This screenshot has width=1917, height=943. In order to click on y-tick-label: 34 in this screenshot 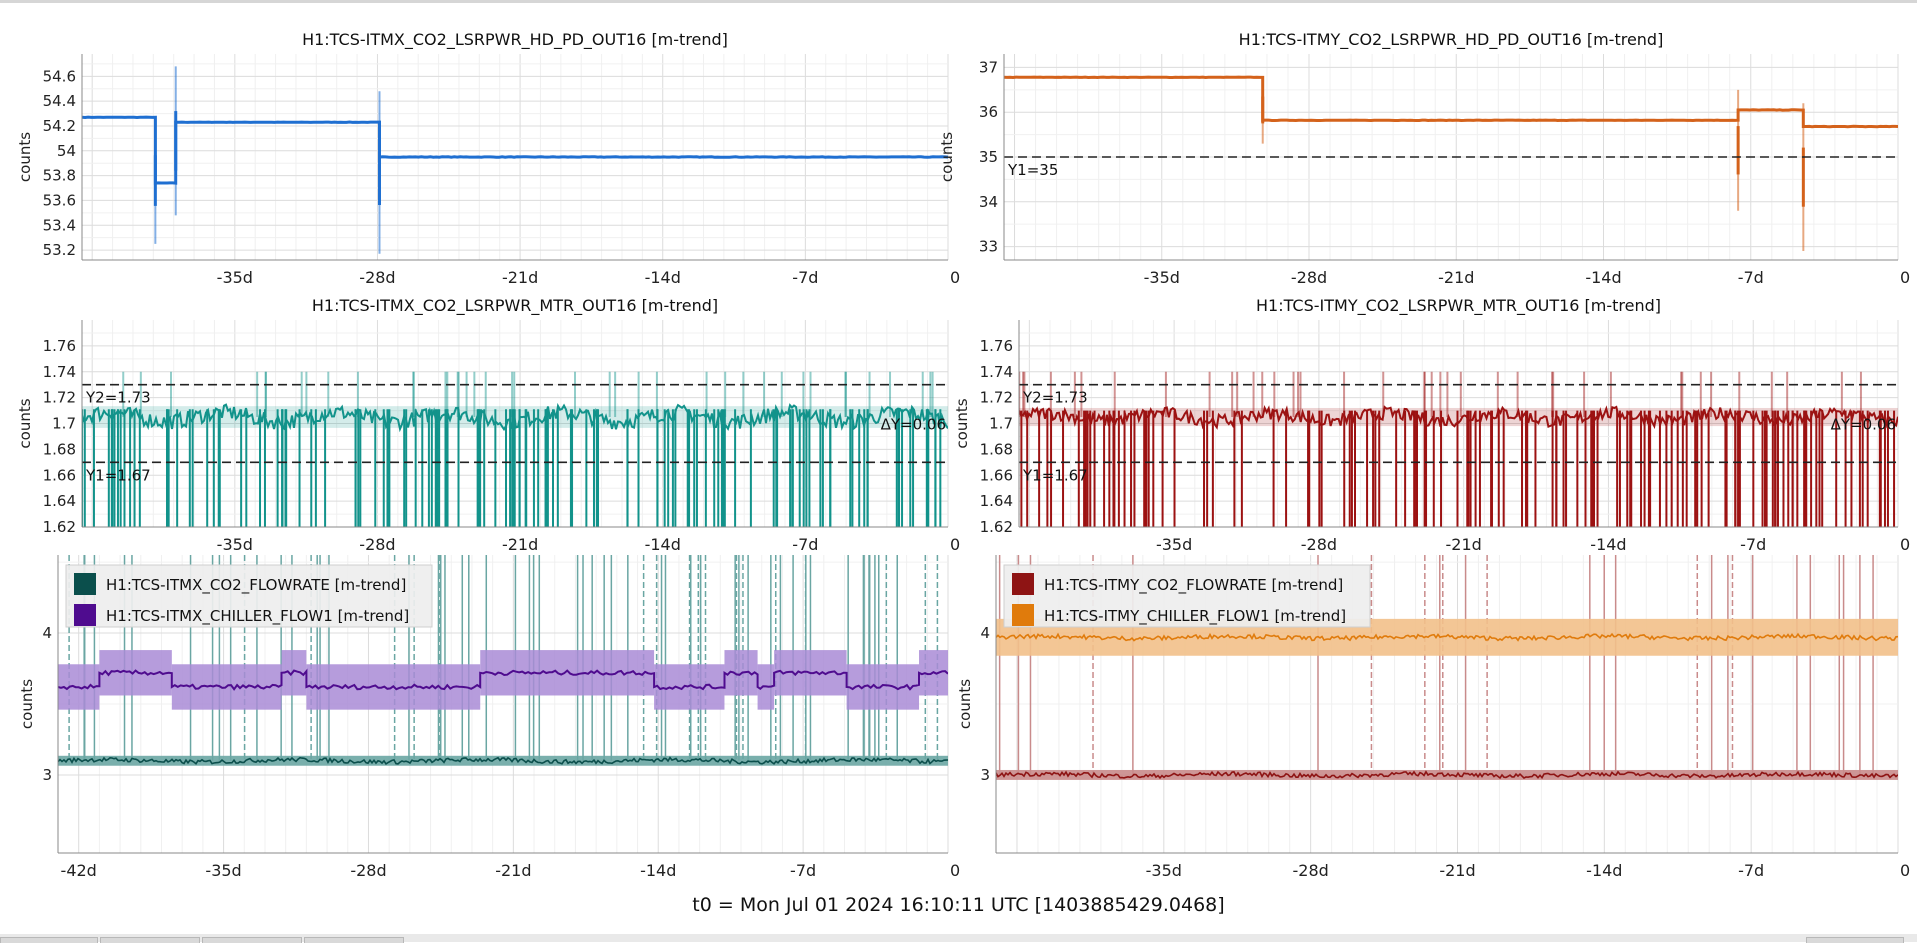, I will do `click(988, 202)`.